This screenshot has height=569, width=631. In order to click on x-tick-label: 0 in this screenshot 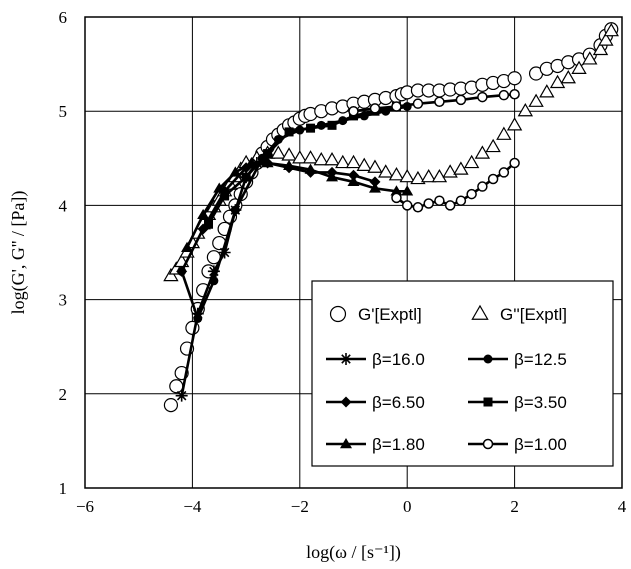, I will do `click(407, 506)`.